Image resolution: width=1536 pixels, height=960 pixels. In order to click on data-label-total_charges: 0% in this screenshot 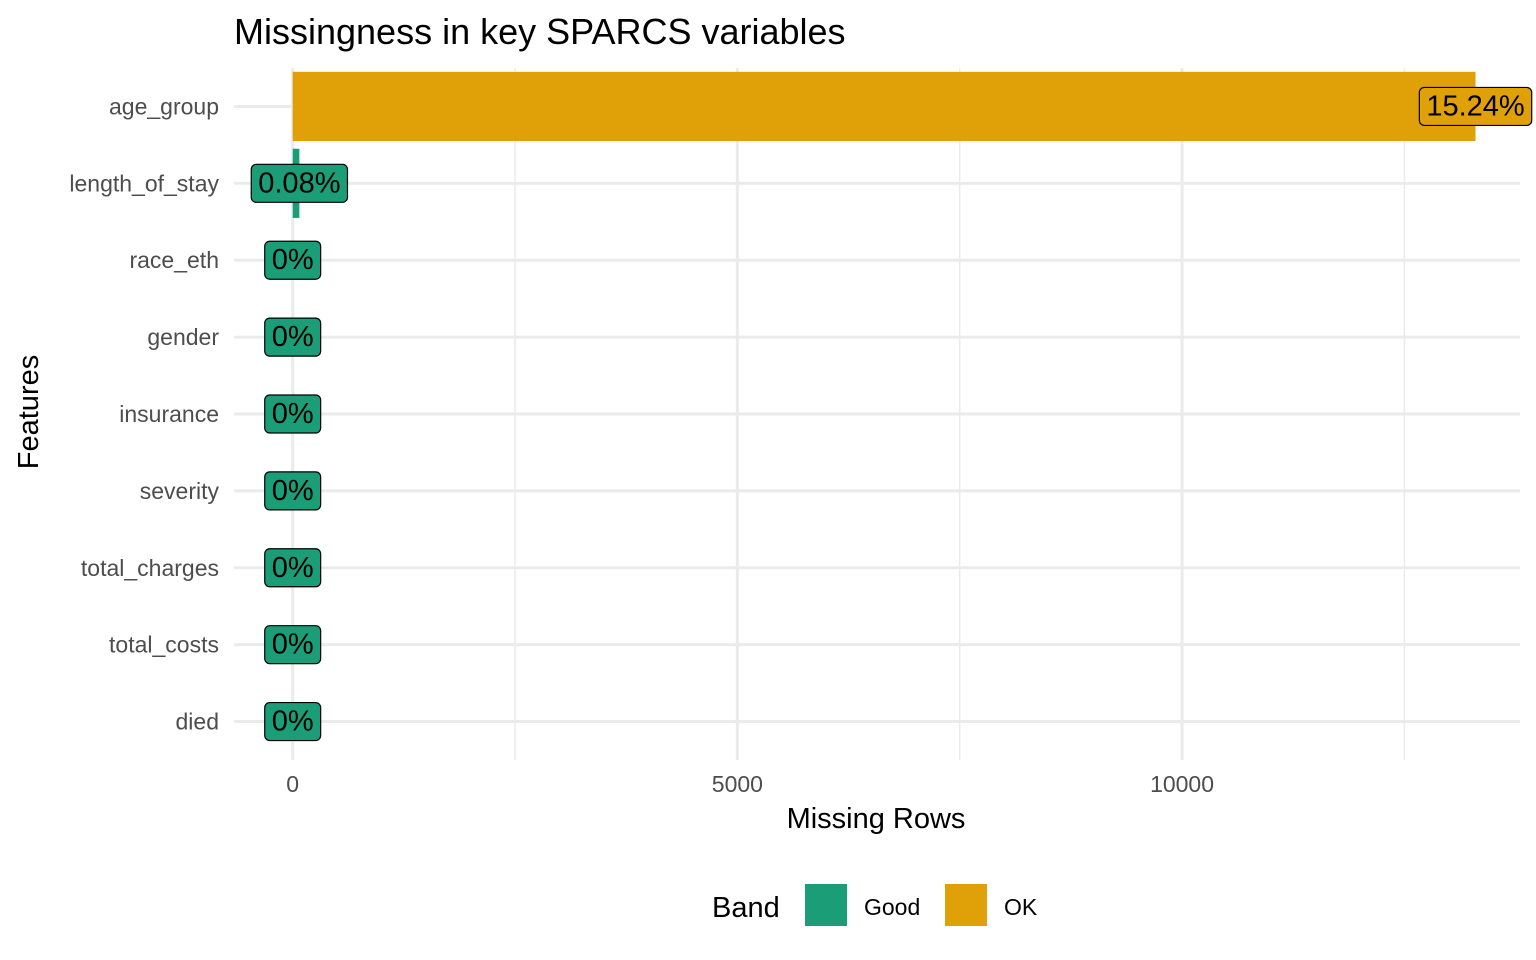, I will do `click(293, 568)`.